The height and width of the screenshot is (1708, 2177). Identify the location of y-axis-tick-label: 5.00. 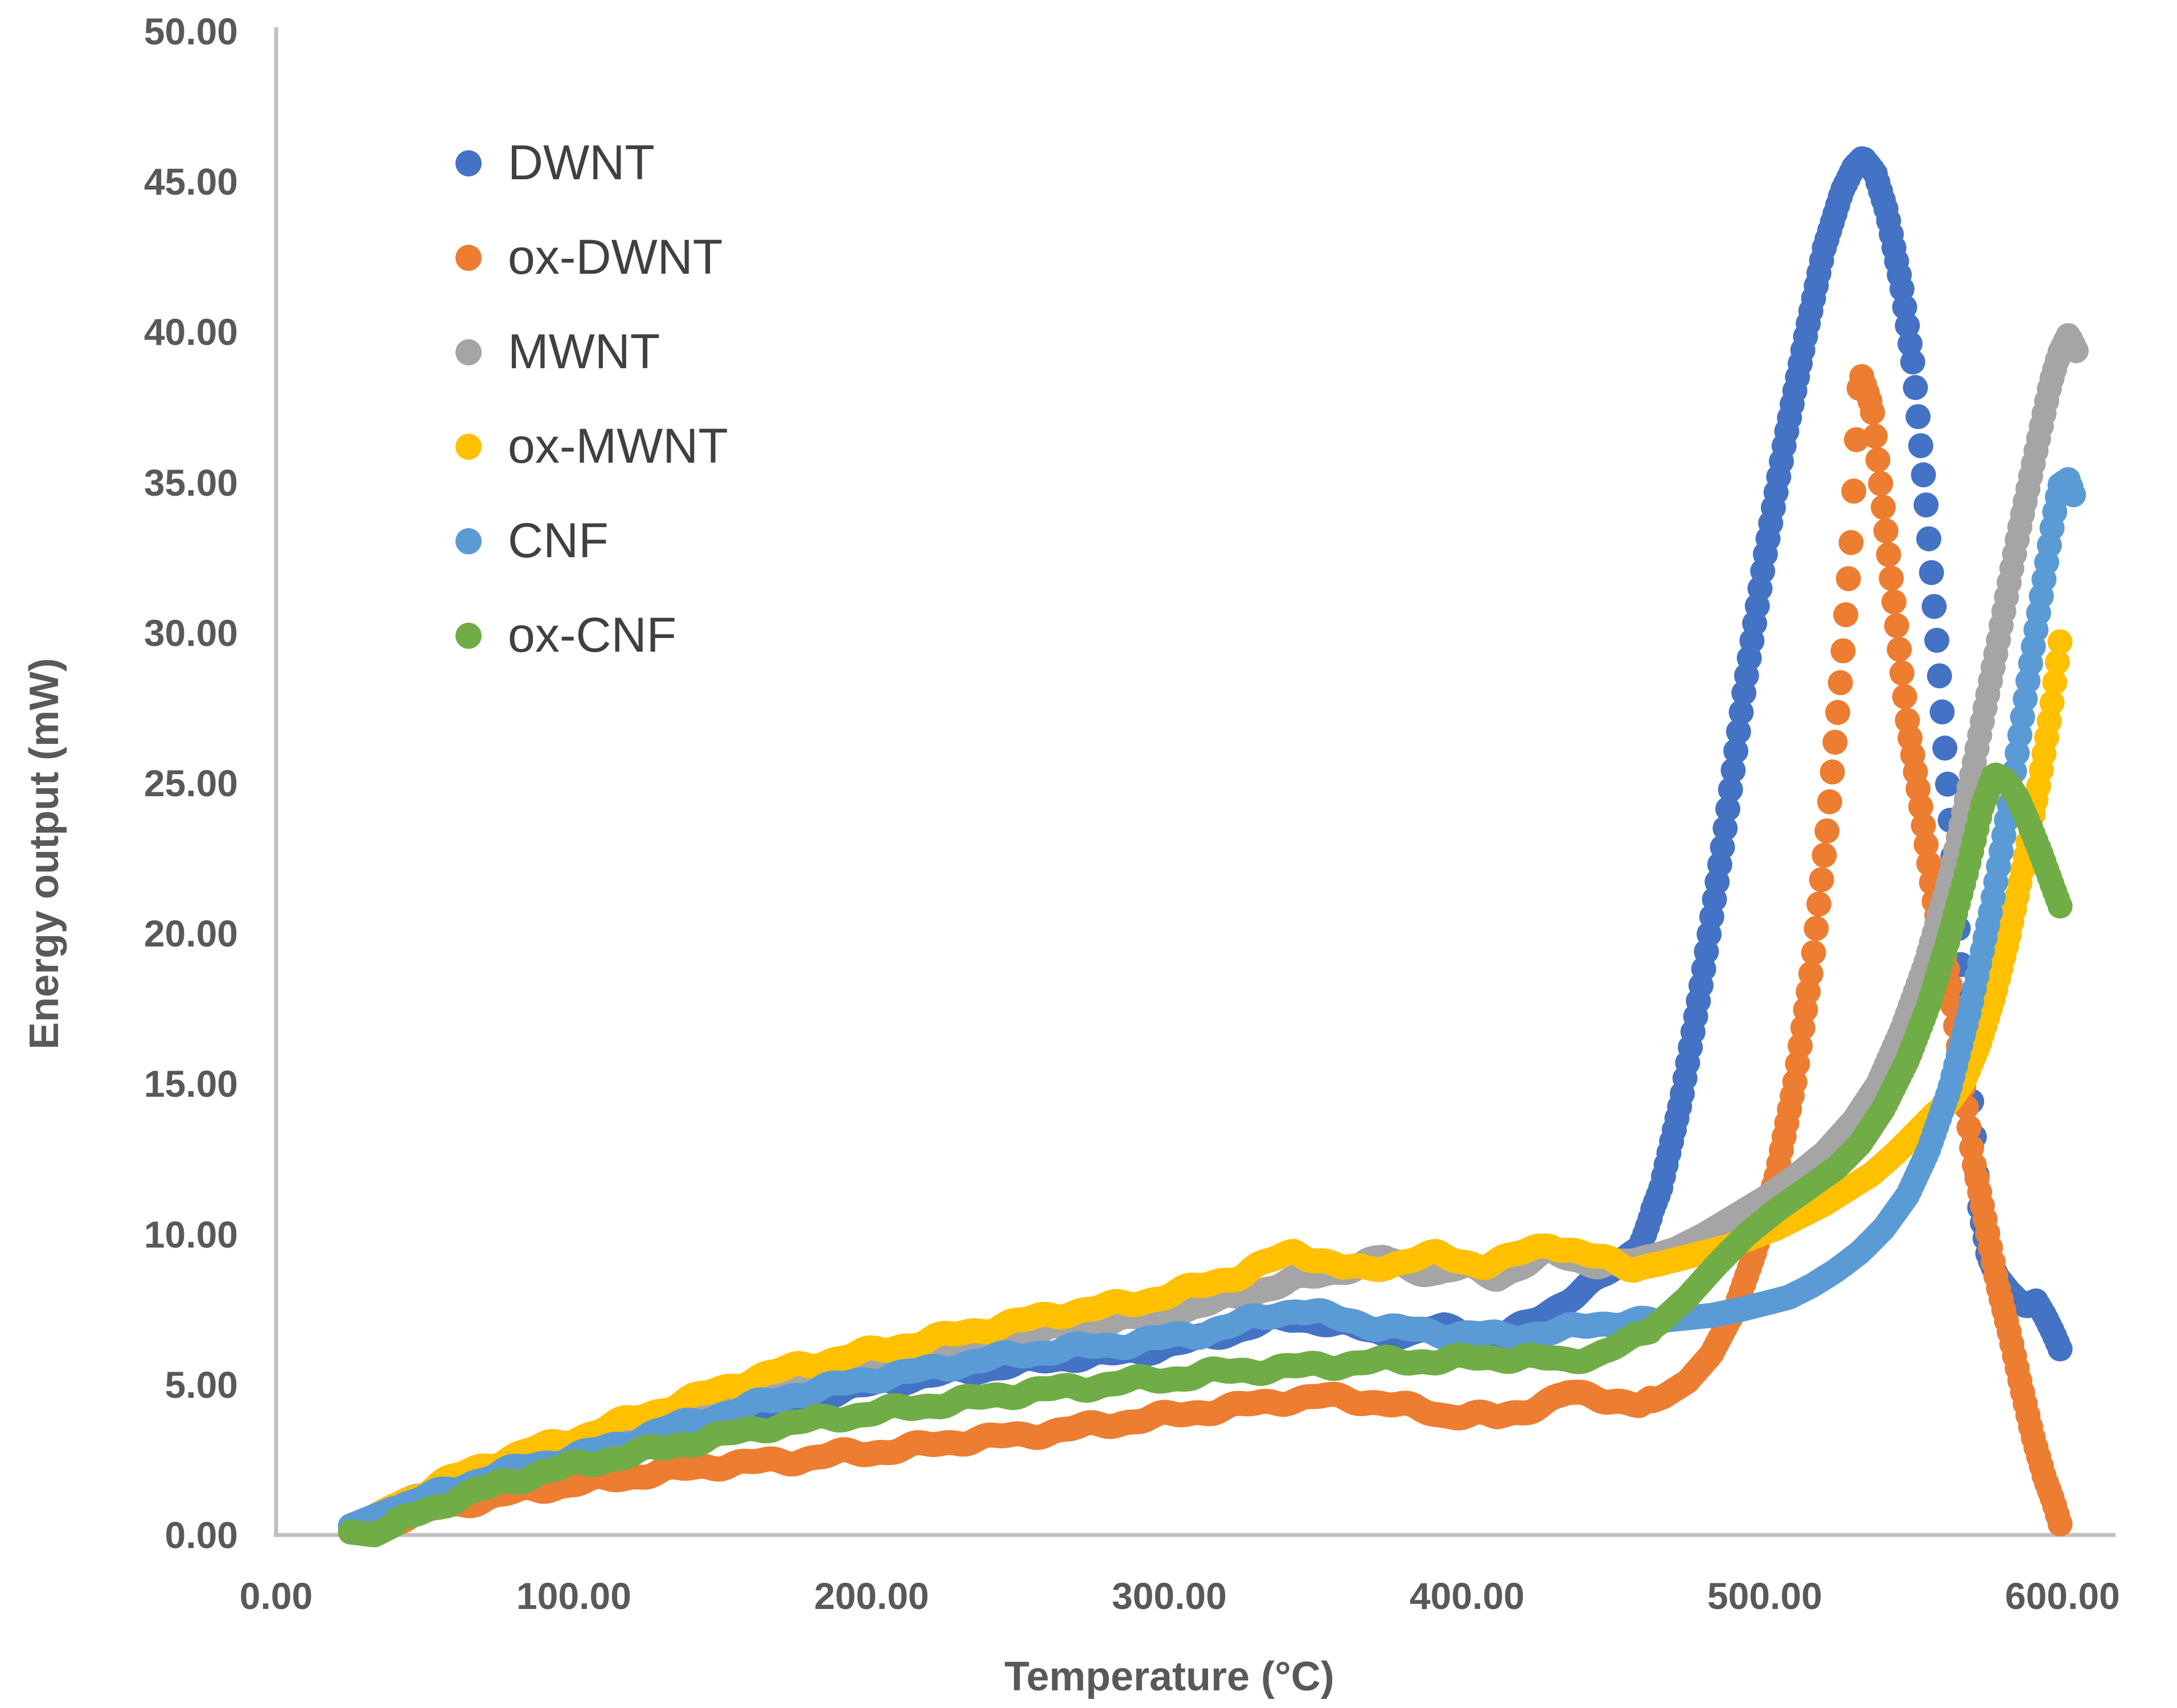
(202, 1384).